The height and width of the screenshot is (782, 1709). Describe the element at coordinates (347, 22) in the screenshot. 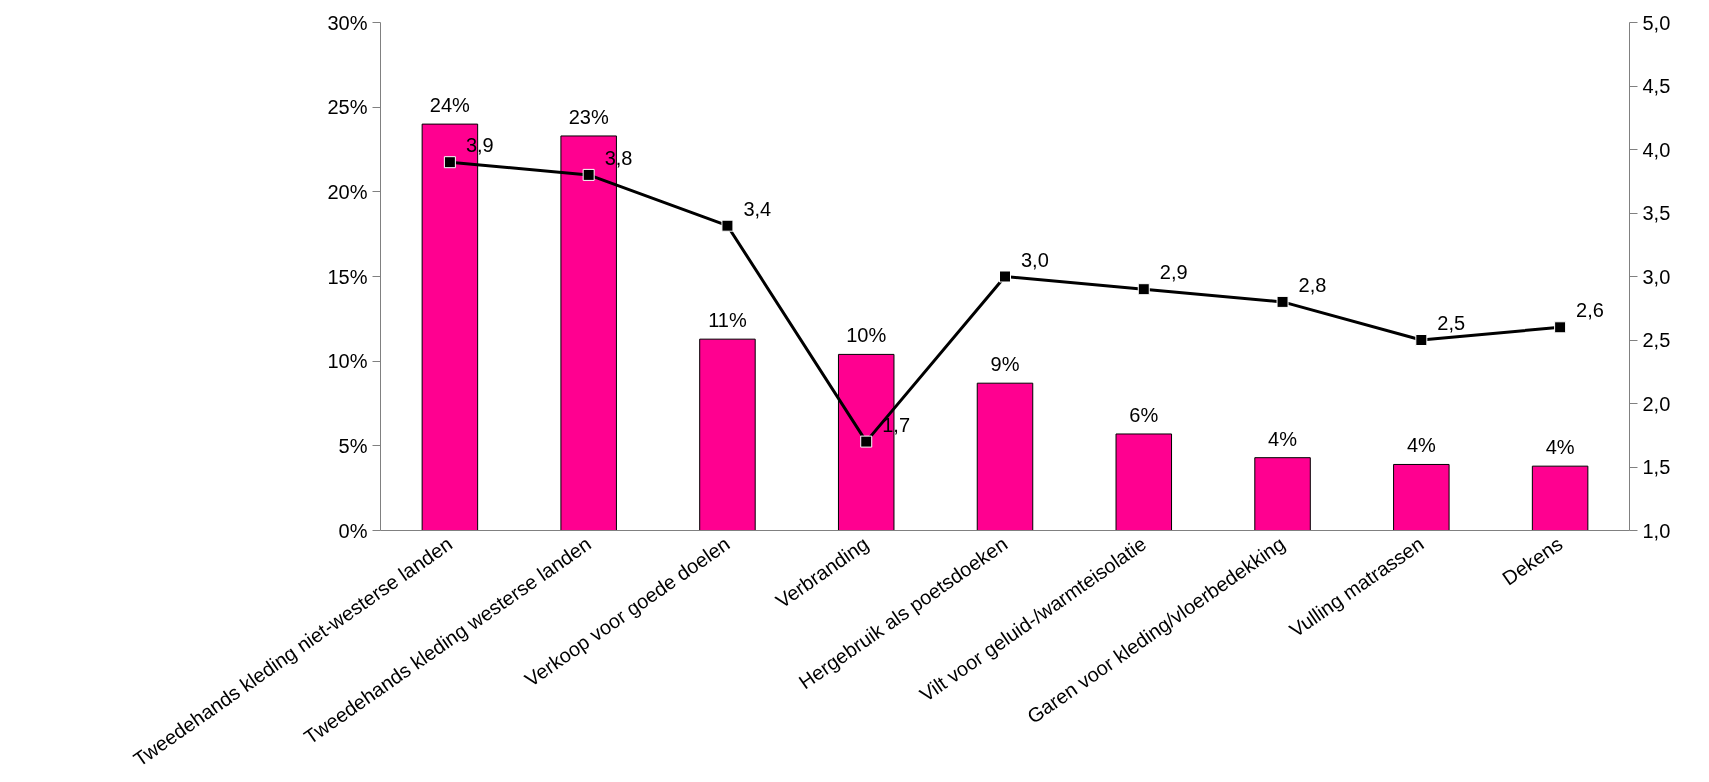

I see `y-tick-label: 30%` at that location.